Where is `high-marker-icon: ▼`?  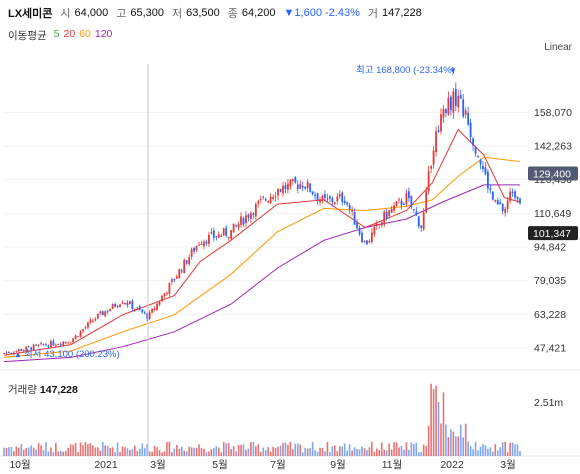
high-marker-icon: ▼ is located at coordinates (453, 70).